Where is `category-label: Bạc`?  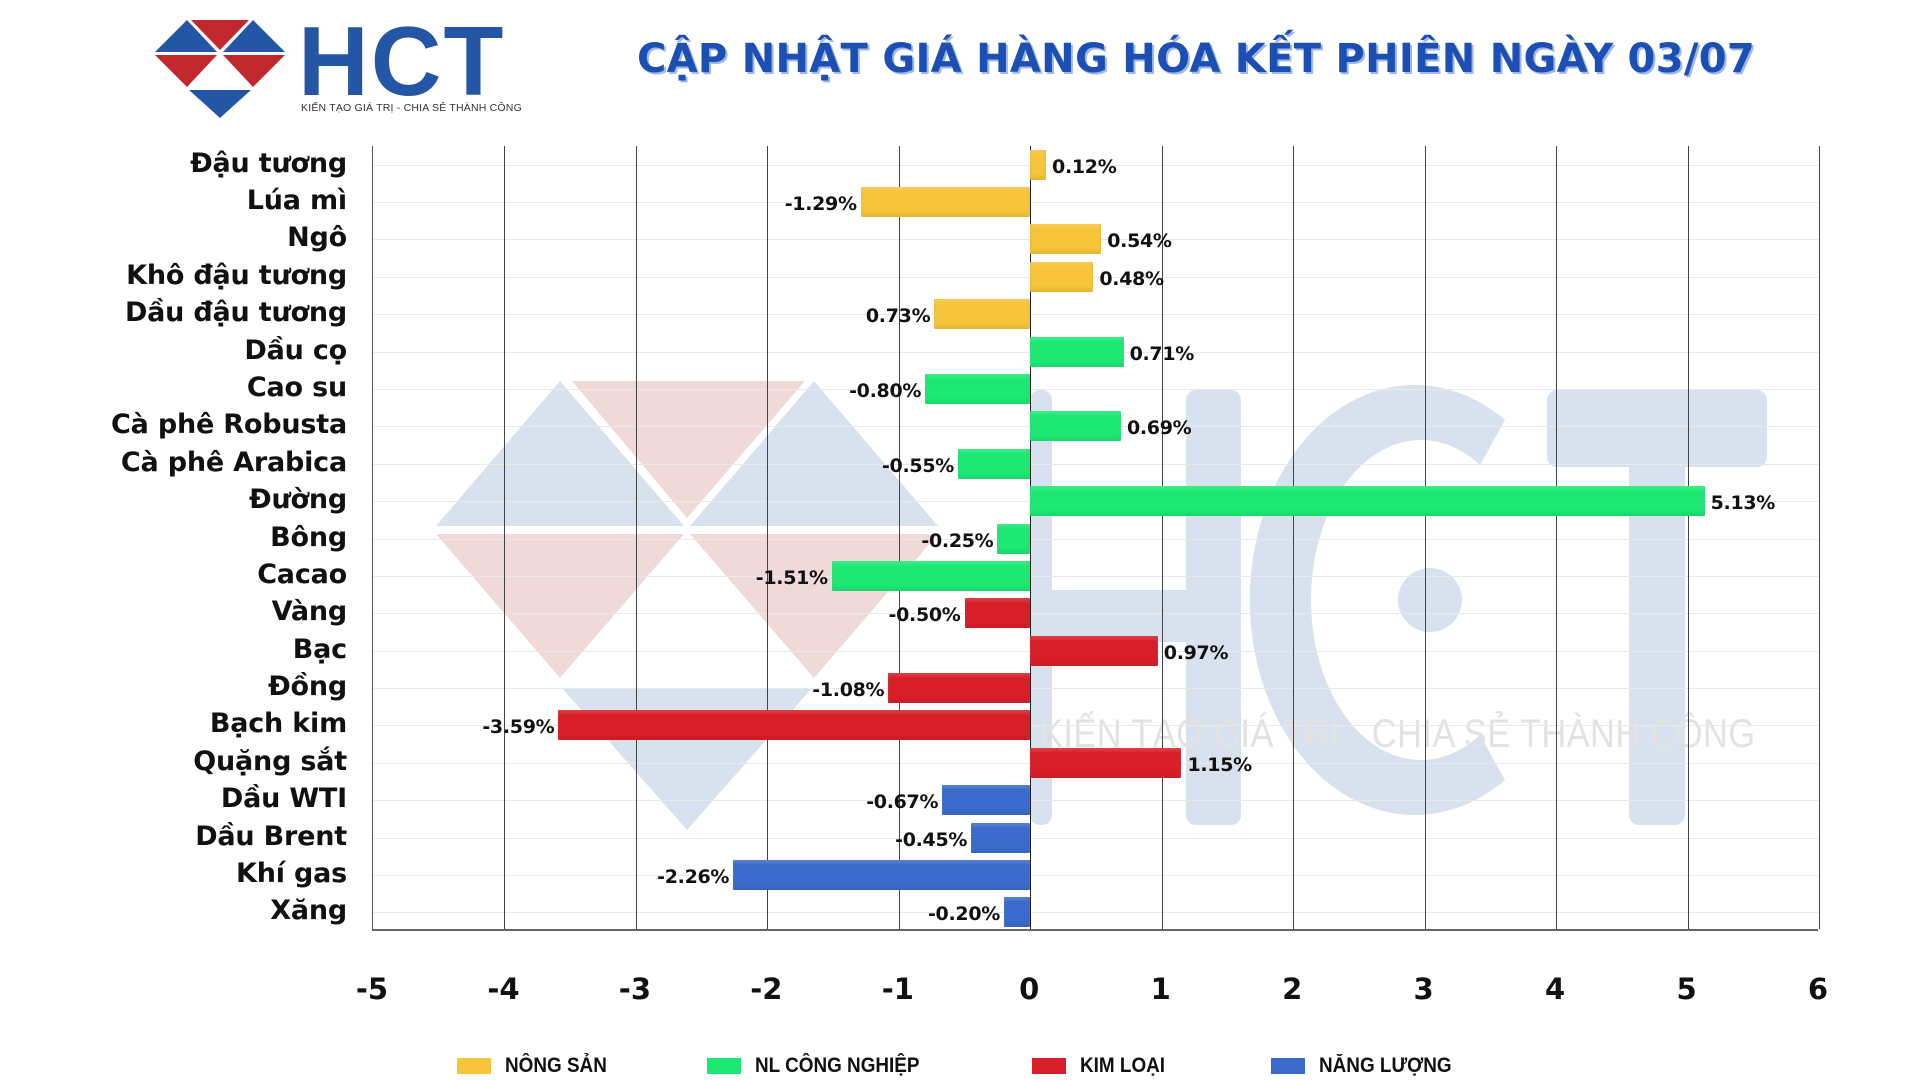 category-label: Bạc is located at coordinates (319, 649).